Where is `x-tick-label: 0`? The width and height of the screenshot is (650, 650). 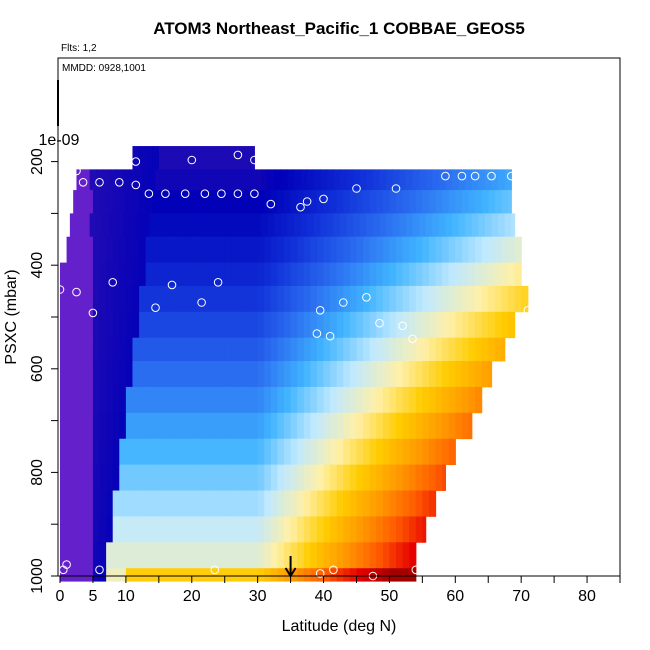 x-tick-label: 0 is located at coordinates (60, 596).